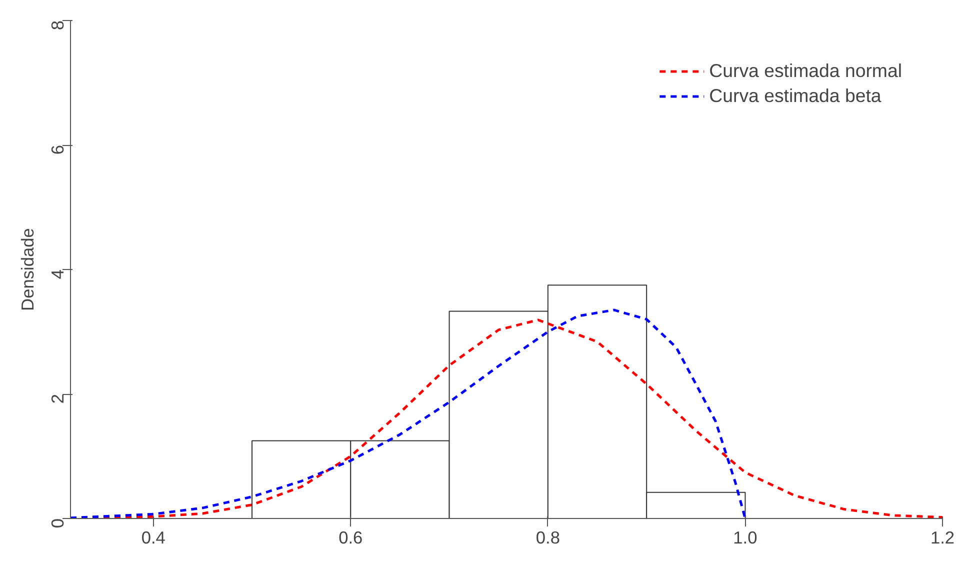 The image size is (957, 568). I want to click on y-tick-label: 6, so click(58, 149).